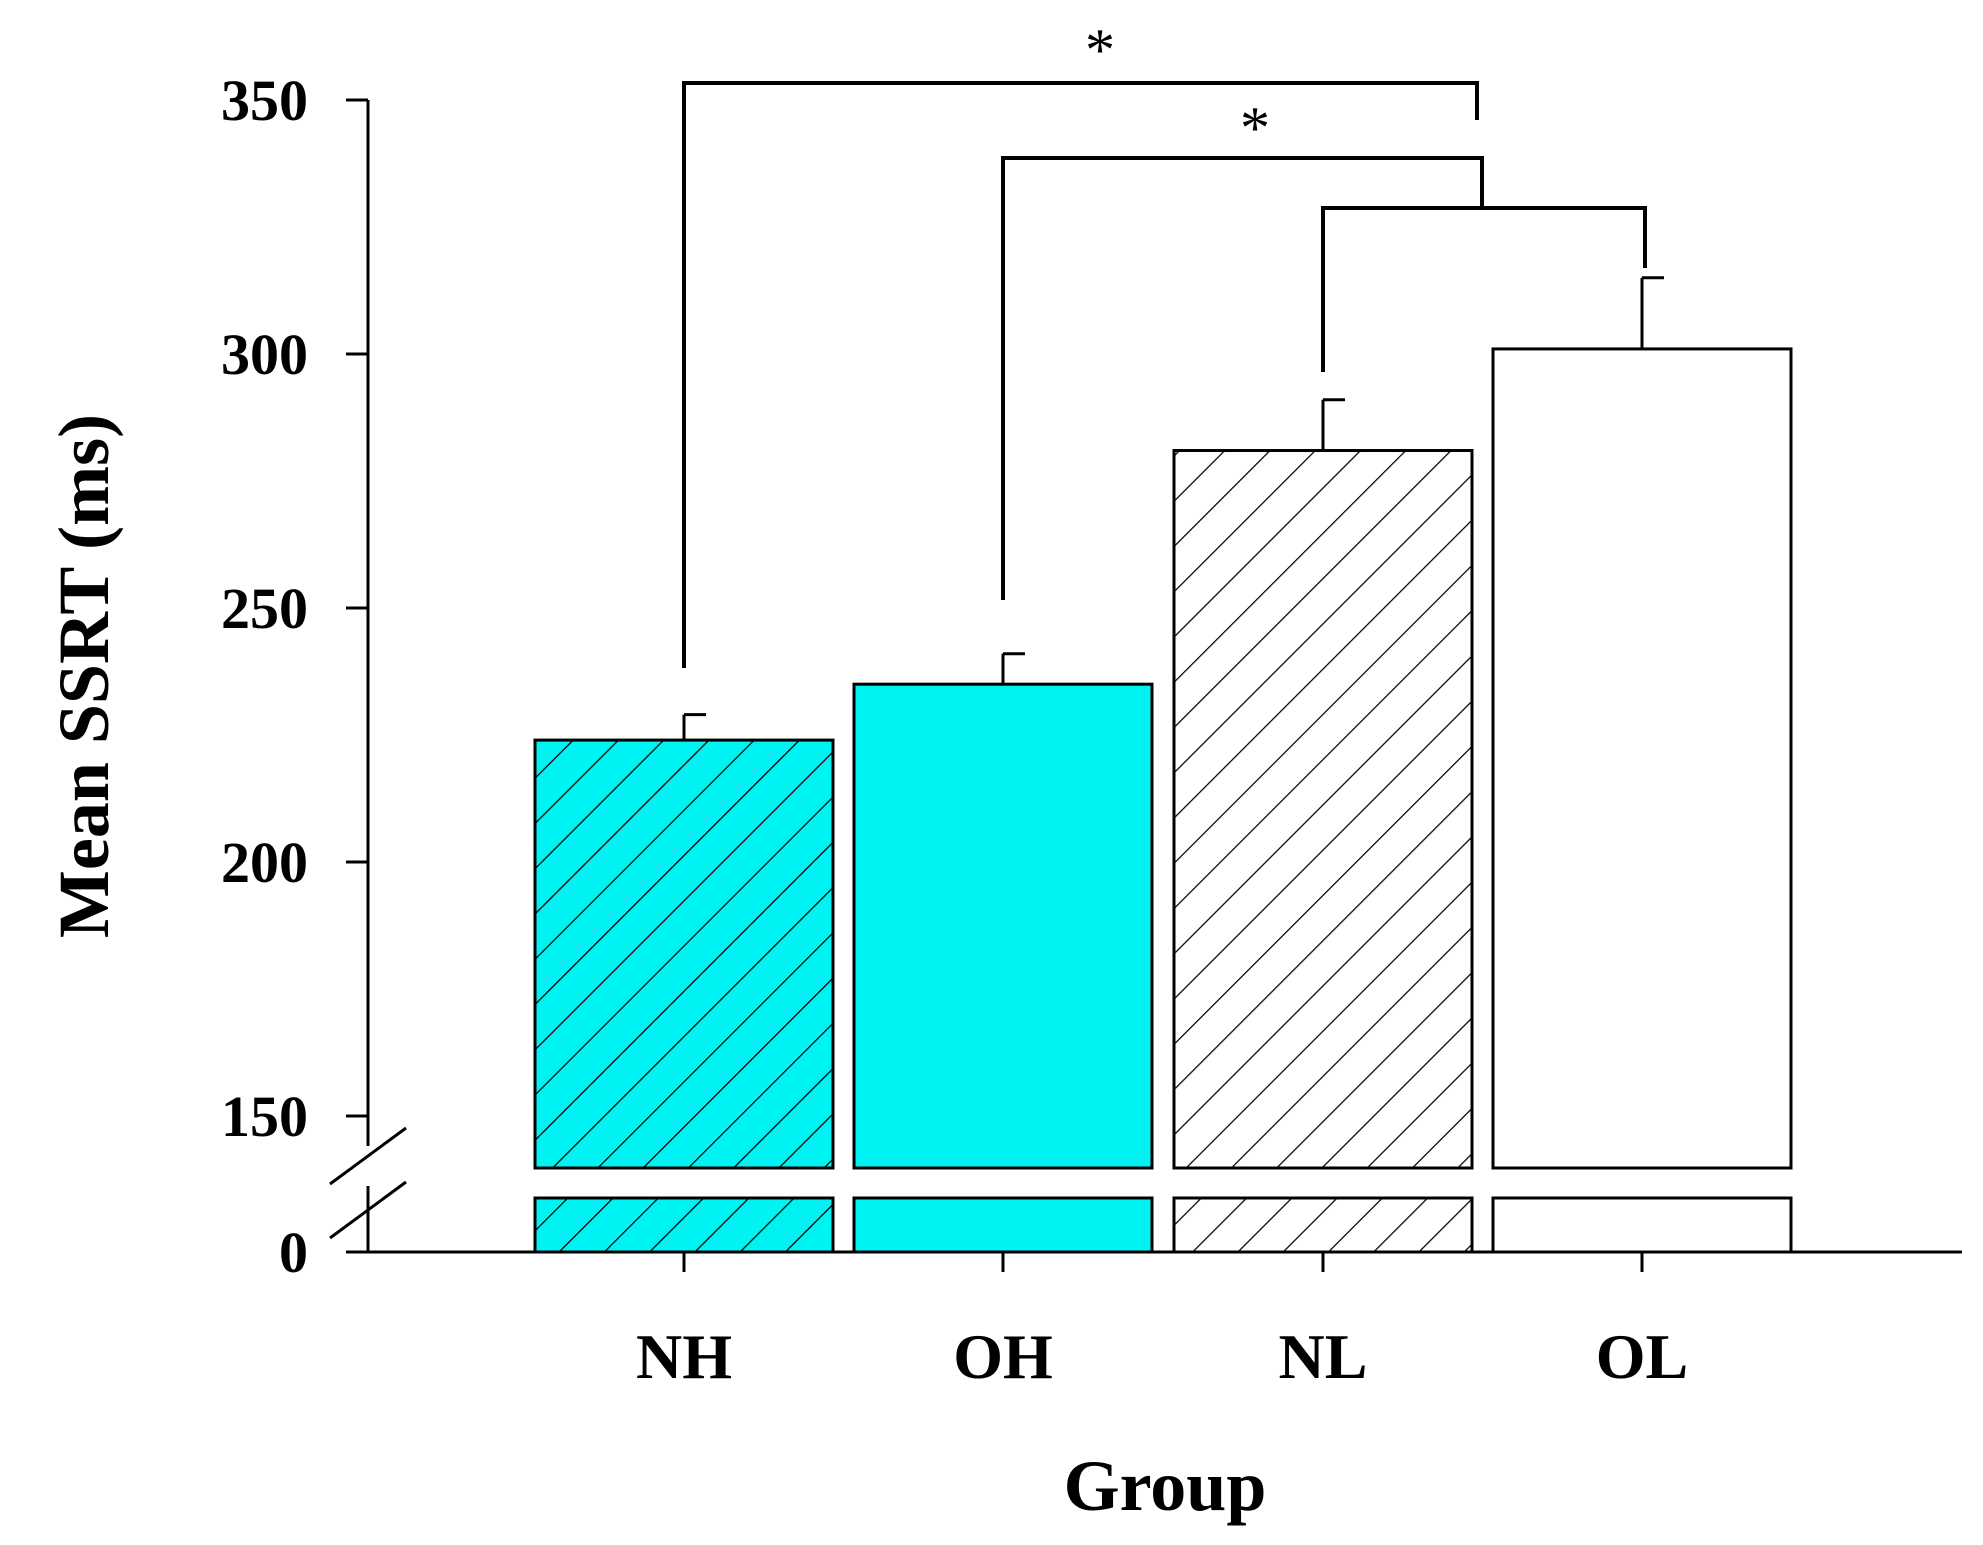  I want to click on y-tick-label: 150, so click(264, 1116).